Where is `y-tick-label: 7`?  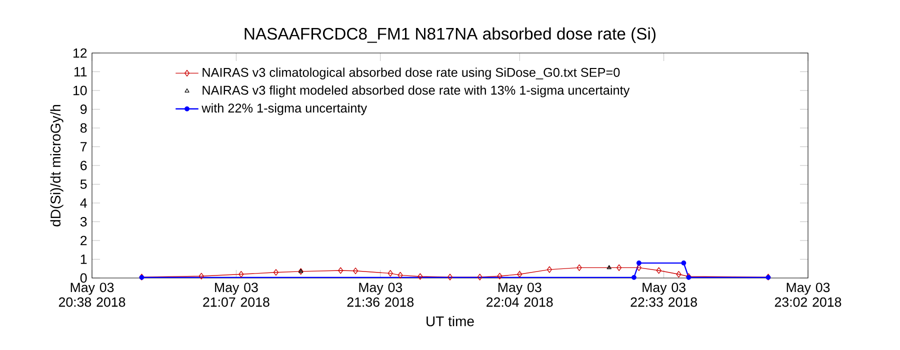 y-tick-label: 7 is located at coordinates (83, 147).